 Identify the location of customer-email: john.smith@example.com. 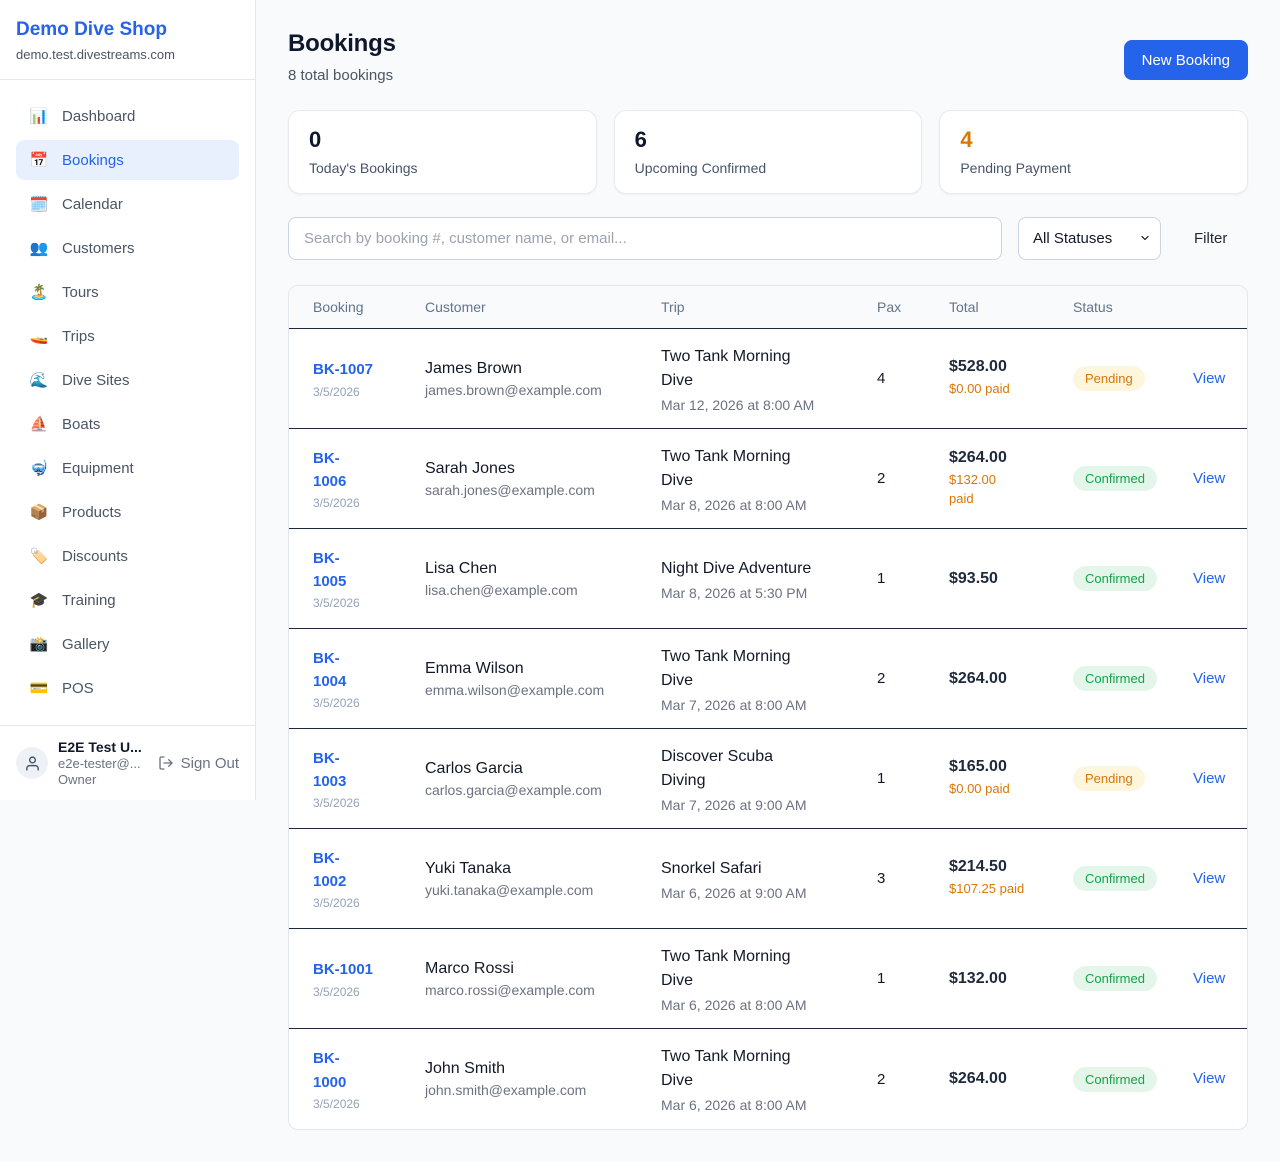
(506, 1090).